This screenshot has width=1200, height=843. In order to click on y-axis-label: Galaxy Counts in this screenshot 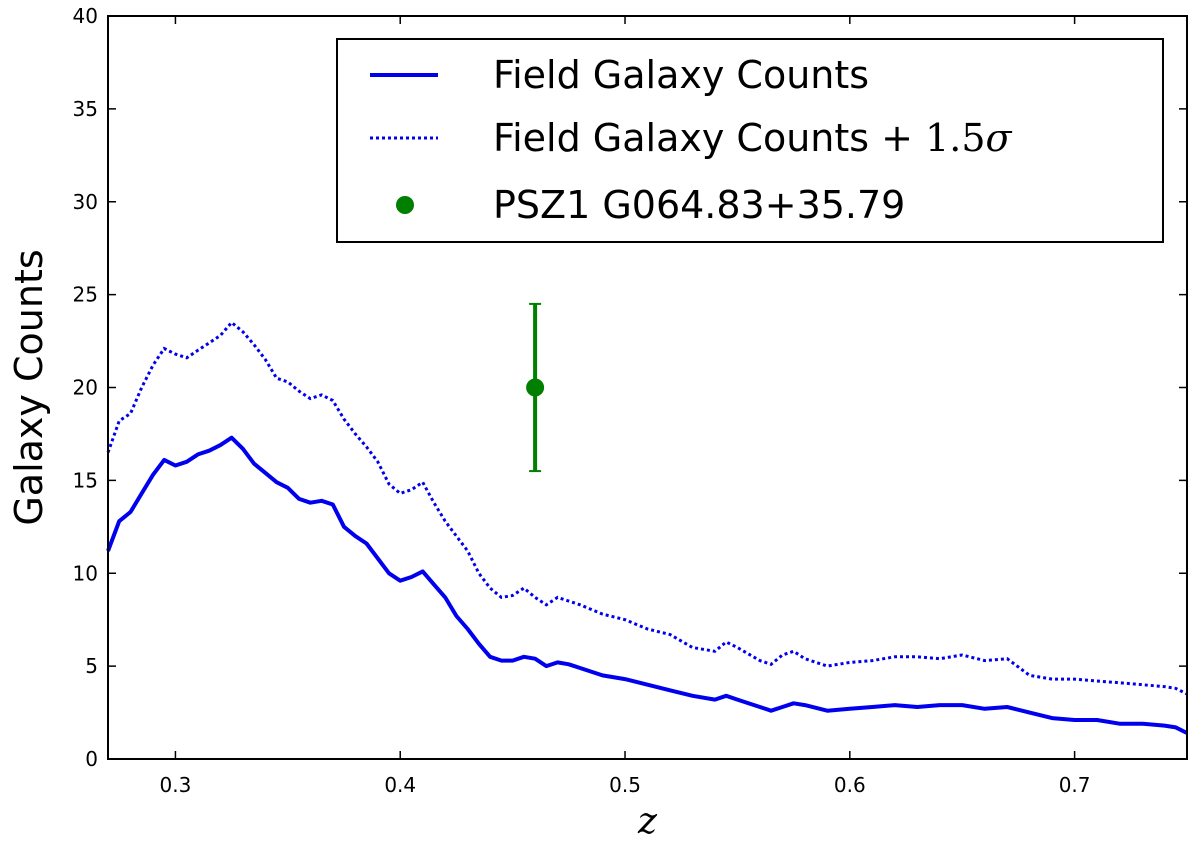, I will do `click(29, 387)`.